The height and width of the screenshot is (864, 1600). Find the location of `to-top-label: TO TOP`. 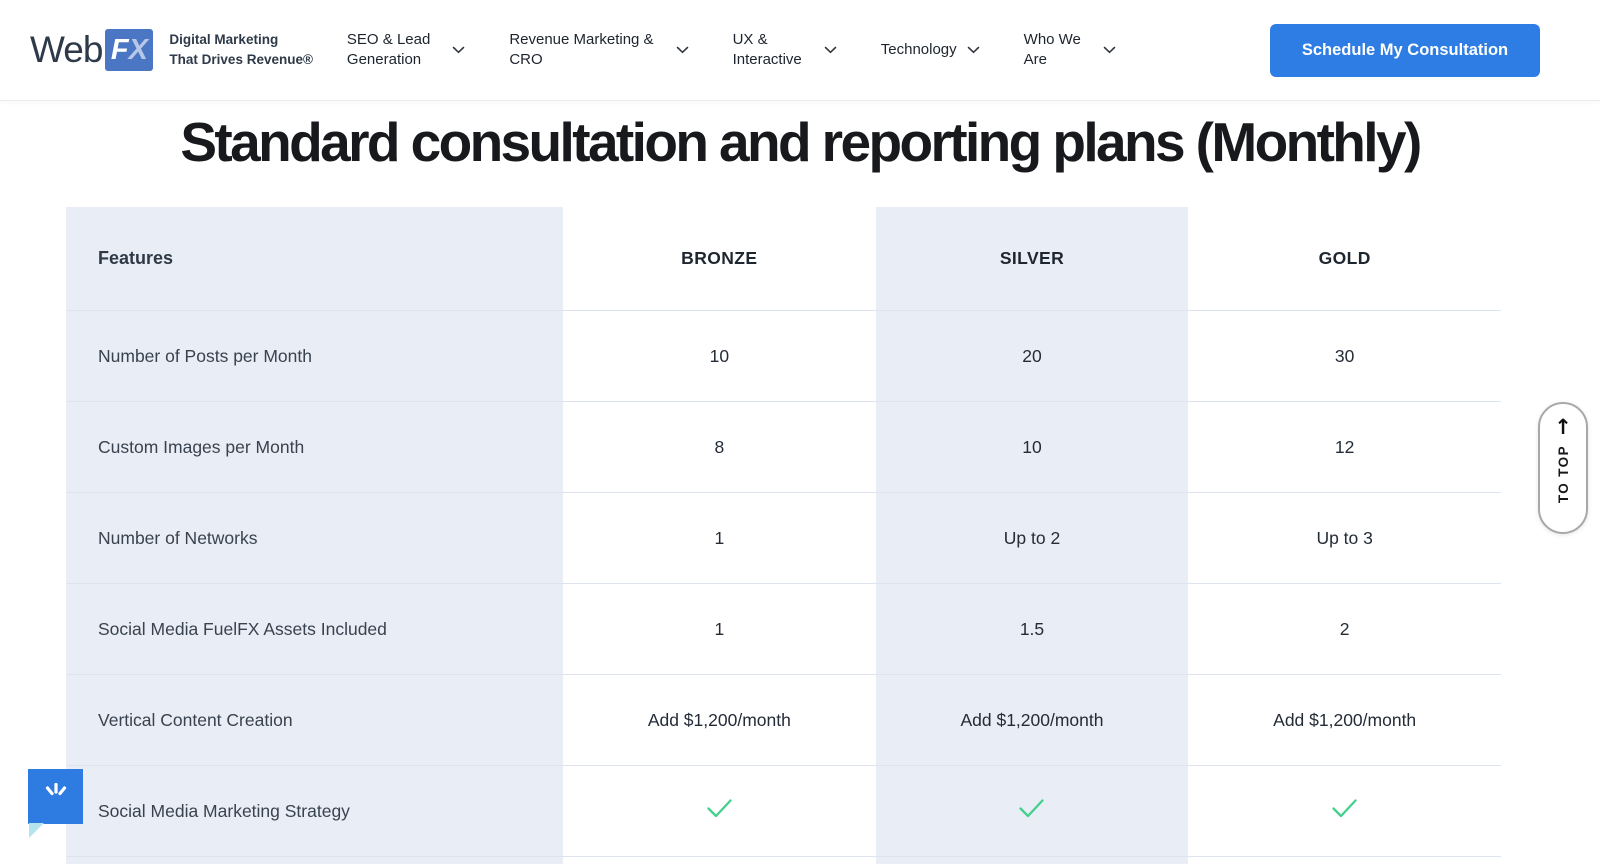

to-top-label: TO TOP is located at coordinates (1563, 474).